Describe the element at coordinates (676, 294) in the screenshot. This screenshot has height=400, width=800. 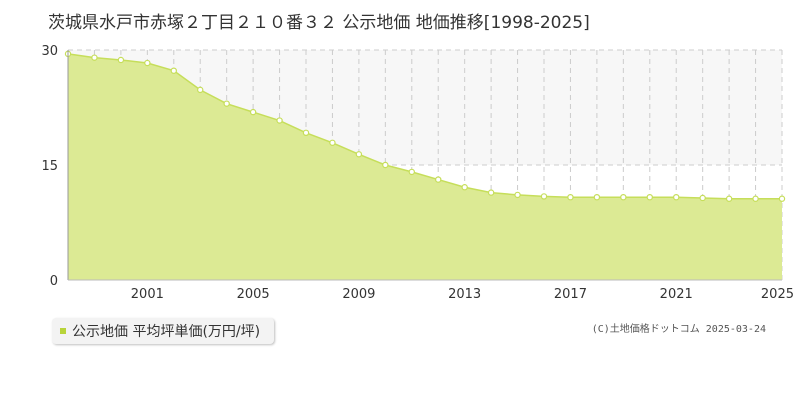
I see `x-tick-label: 2021` at that location.